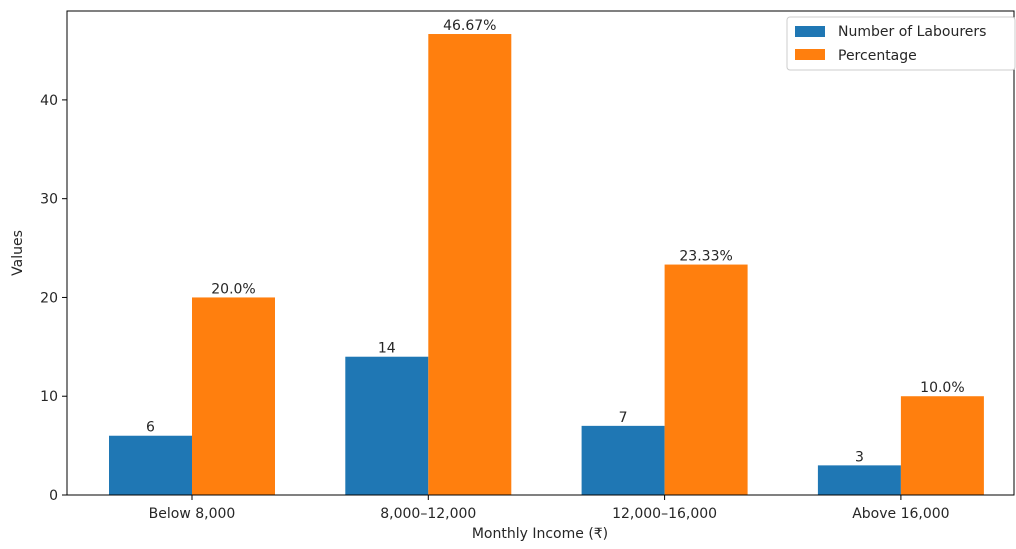 The image size is (1016, 549). Describe the element at coordinates (859, 457) in the screenshot. I see `data-label: 3` at that location.